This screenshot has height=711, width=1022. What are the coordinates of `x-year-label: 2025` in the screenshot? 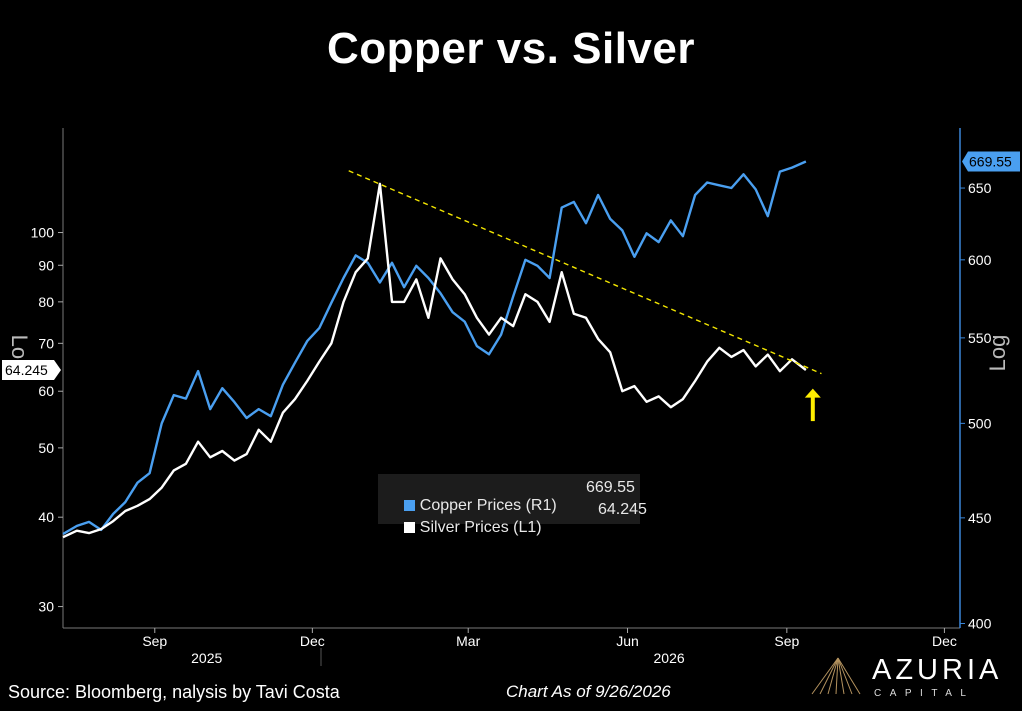 It's located at (206, 658).